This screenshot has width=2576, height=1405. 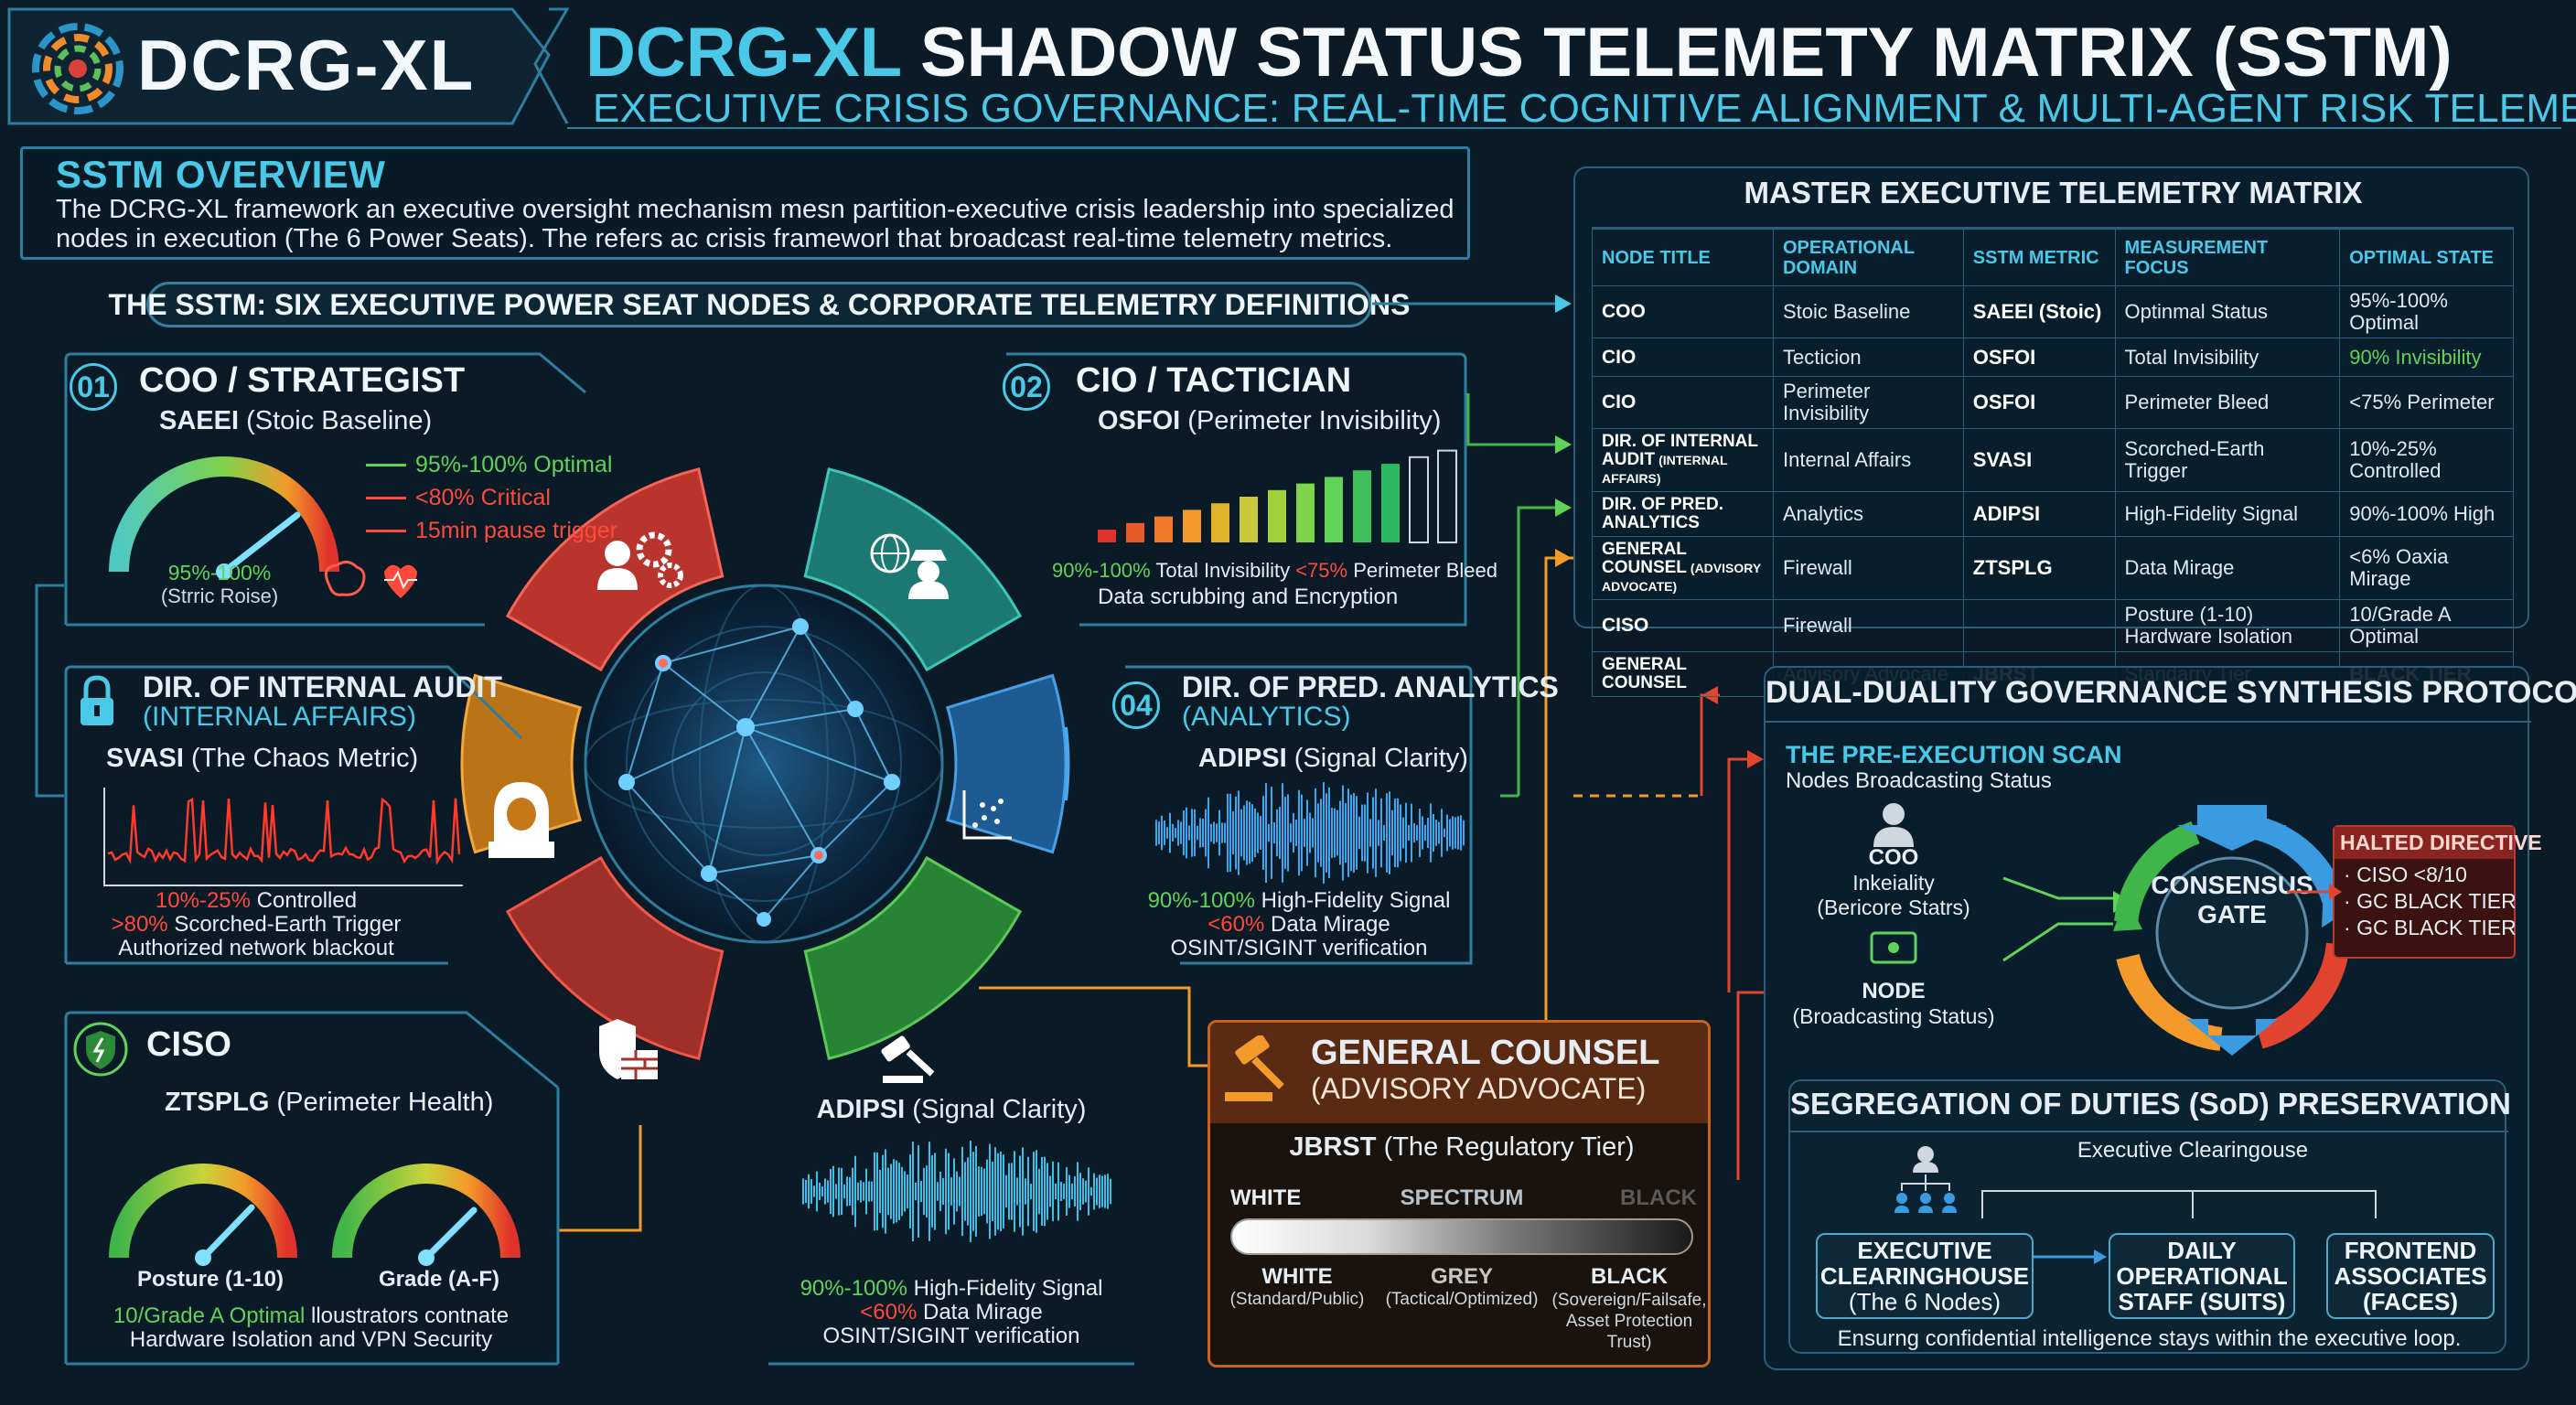 I want to click on ciso-gauge-1-label: Posture (1-10), so click(x=210, y=1279).